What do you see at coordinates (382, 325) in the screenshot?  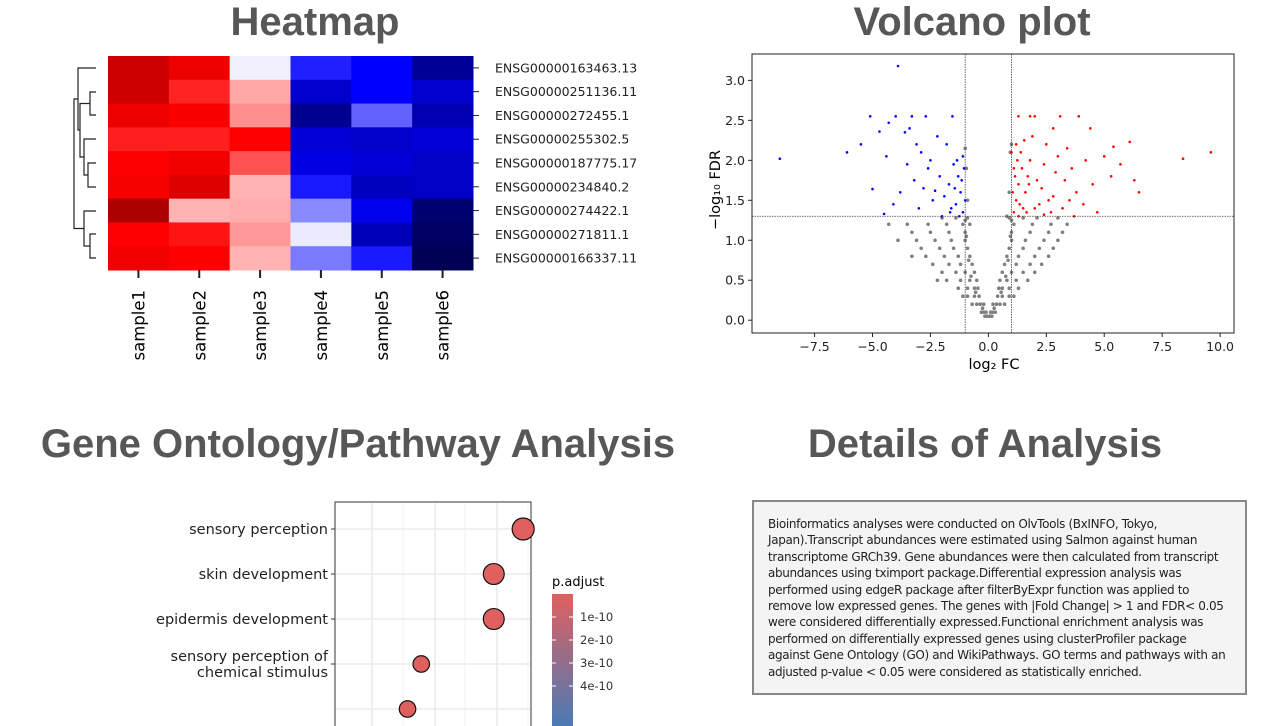 I see `heatmap-col-label: sample5` at bounding box center [382, 325].